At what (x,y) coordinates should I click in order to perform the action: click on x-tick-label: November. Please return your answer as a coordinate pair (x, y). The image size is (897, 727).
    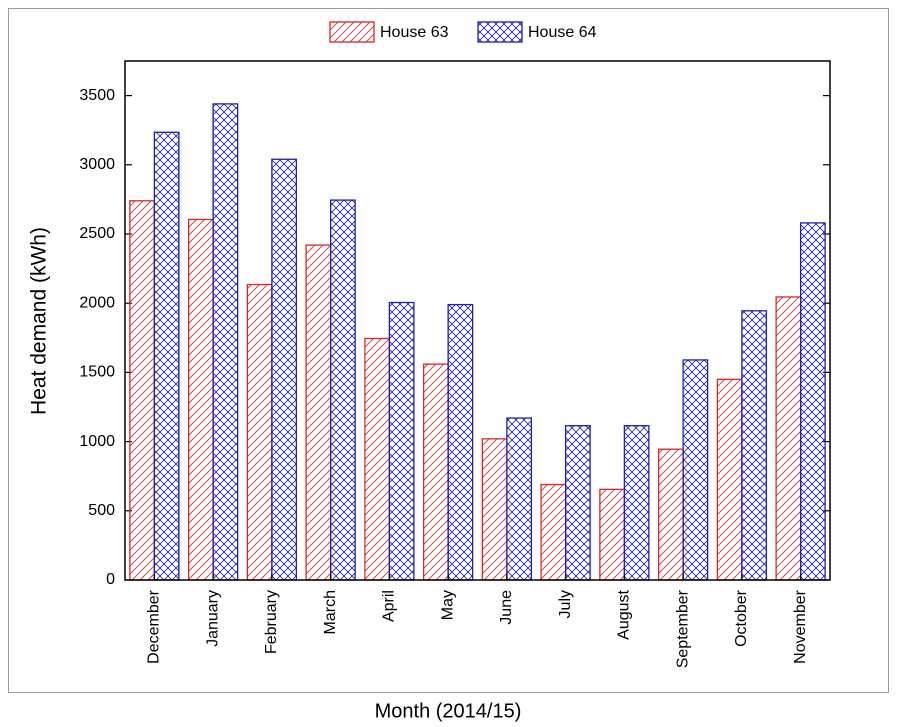
    Looking at the image, I should click on (800, 626).